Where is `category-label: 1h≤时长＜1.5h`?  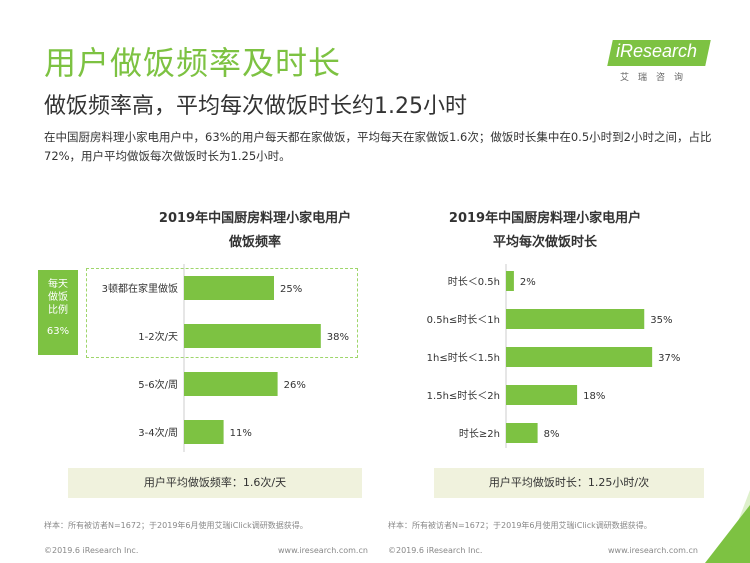
category-label: 1h≤时长＜1.5h is located at coordinates (463, 358).